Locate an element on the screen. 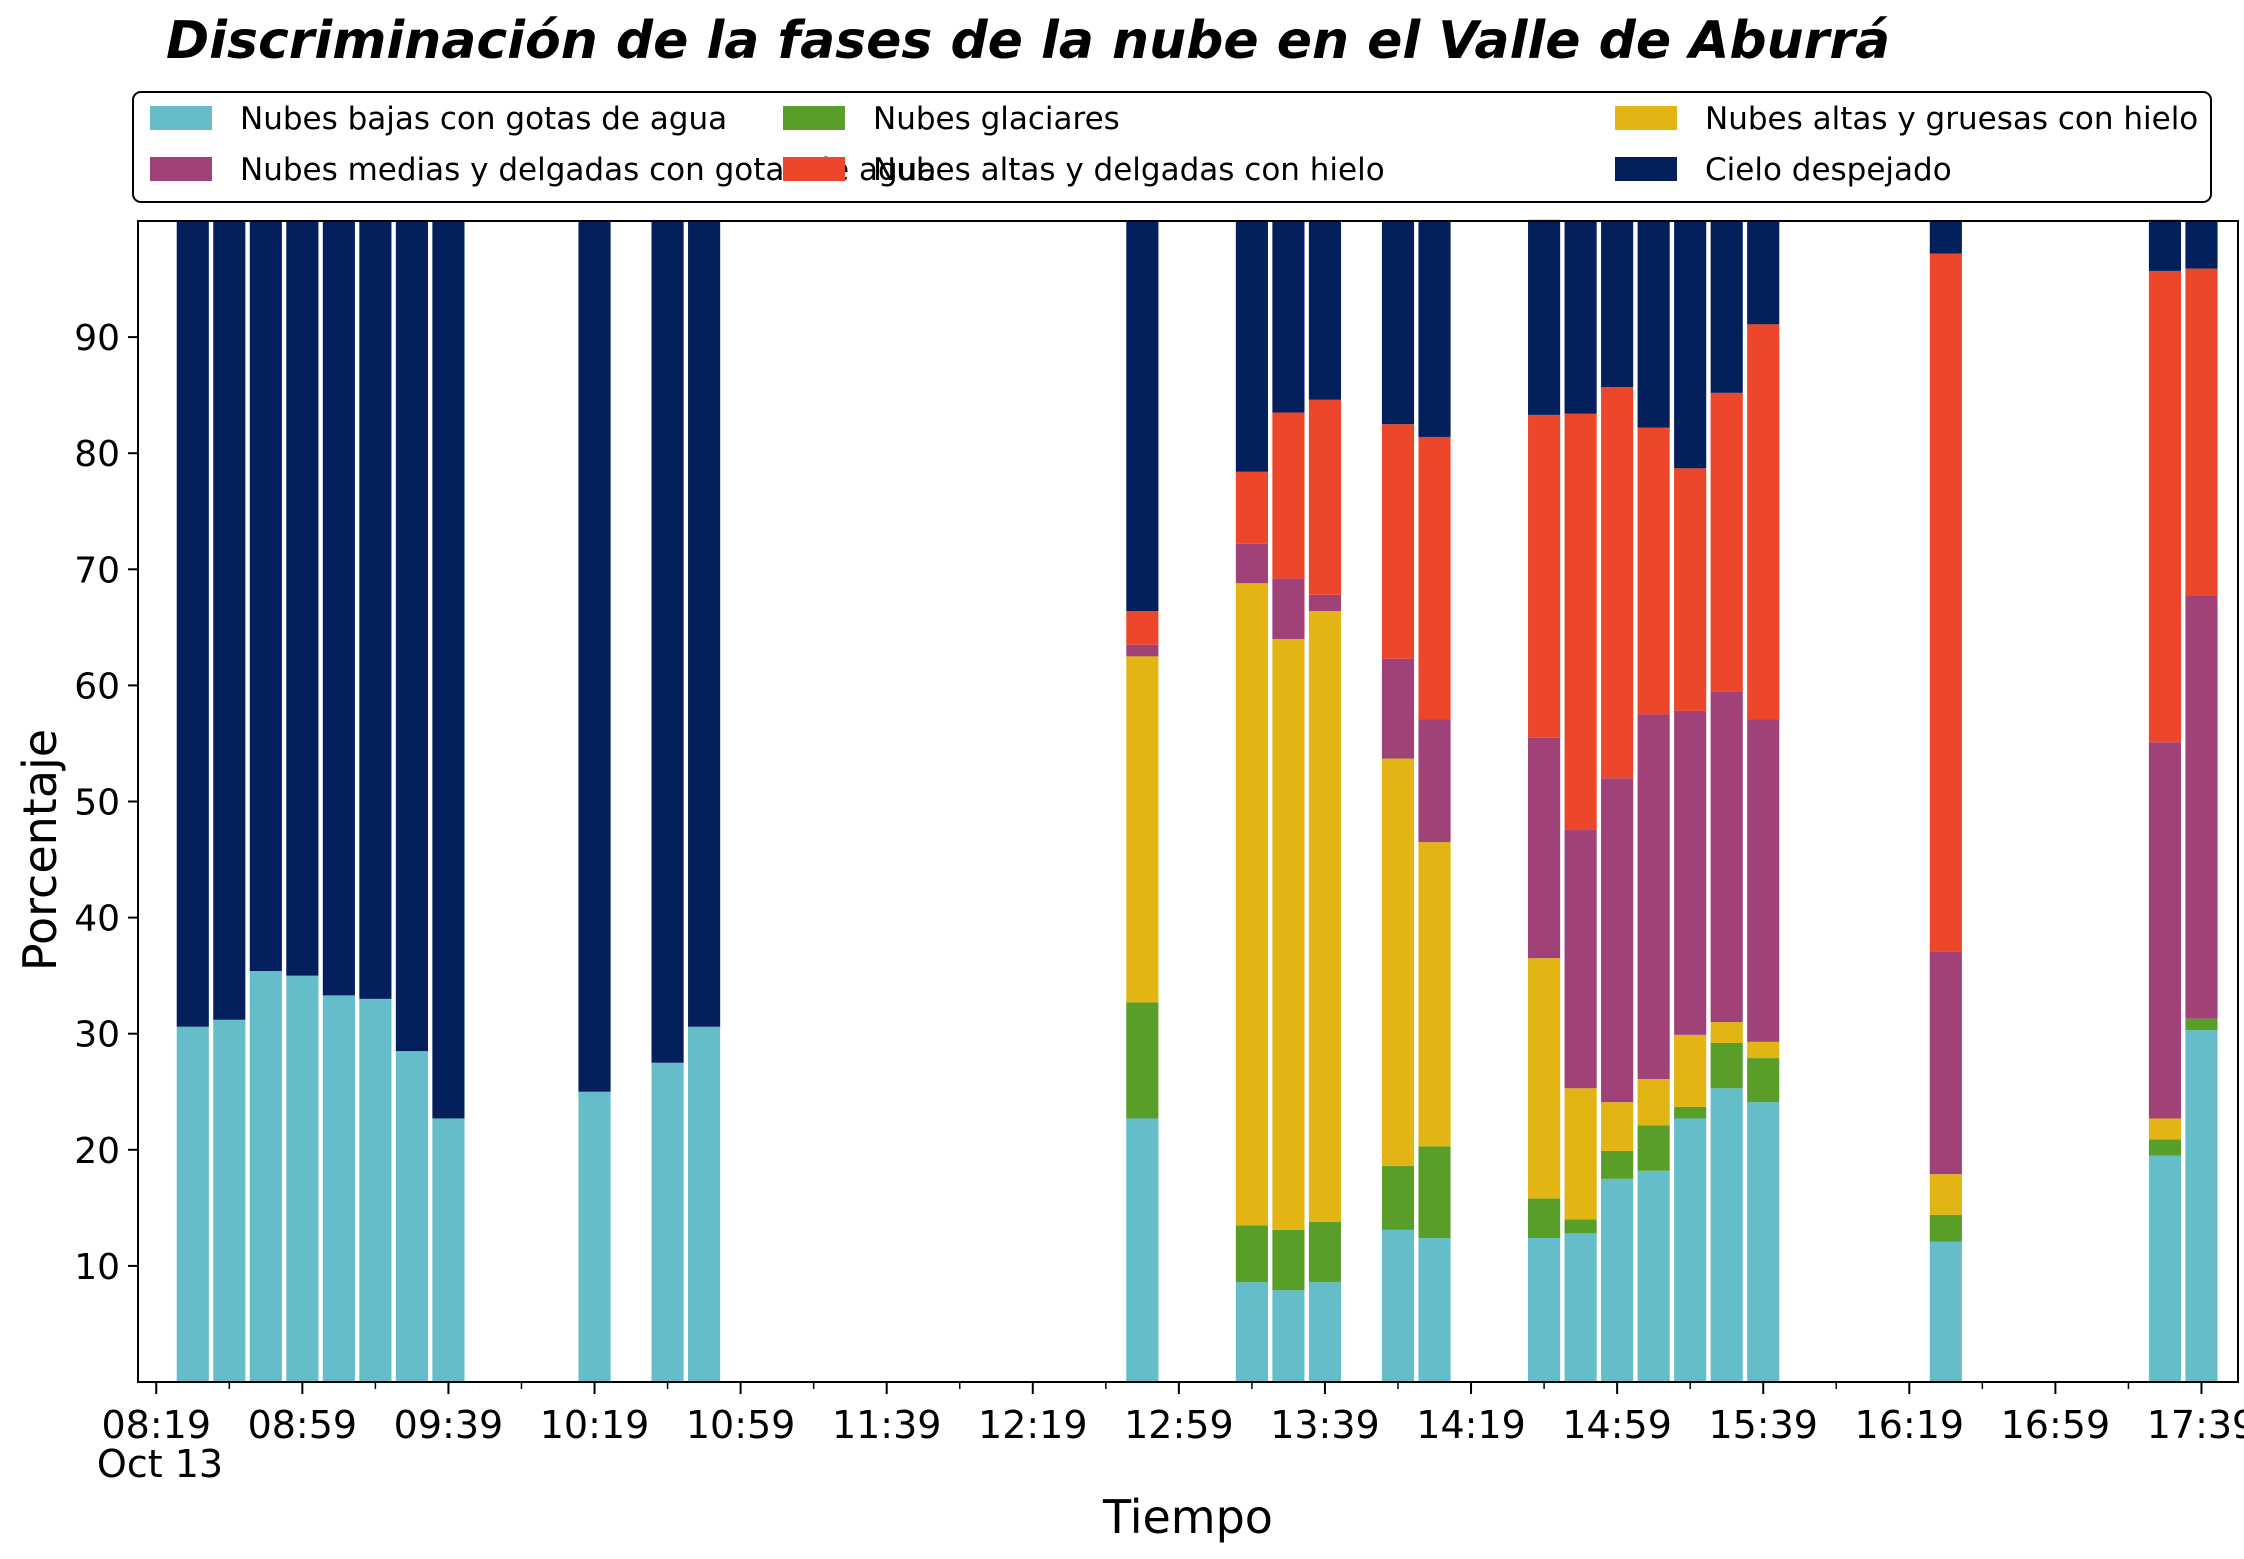 The image size is (2244, 1559). x-tick-label: 13:39 is located at coordinates (1325, 1425).